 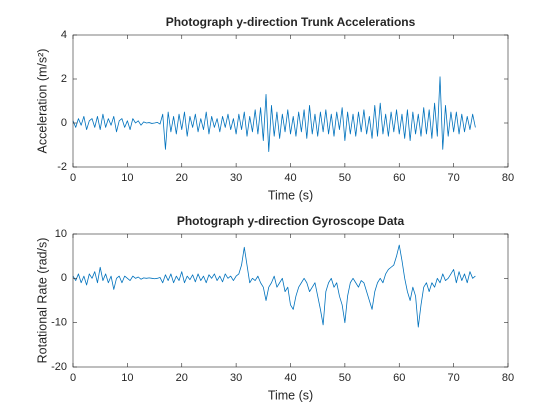 I want to click on y-tick-label: 4, so click(x=64, y=35).